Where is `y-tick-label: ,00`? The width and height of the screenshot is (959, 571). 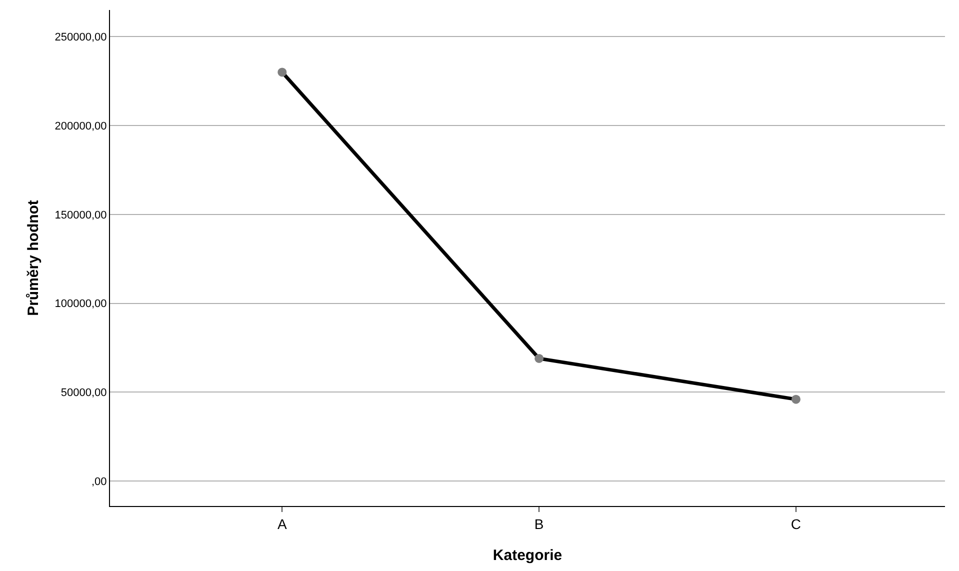
y-tick-label: ,00 is located at coordinates (99, 482).